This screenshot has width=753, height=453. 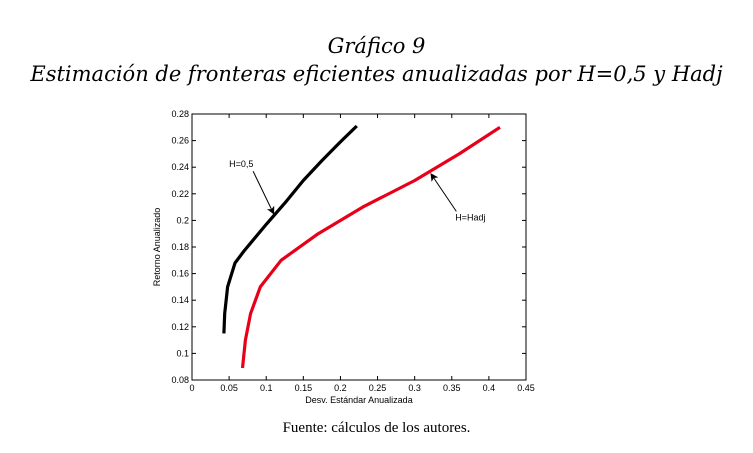 What do you see at coordinates (229, 388) in the screenshot?
I see `x-tick-label: 0.05` at bounding box center [229, 388].